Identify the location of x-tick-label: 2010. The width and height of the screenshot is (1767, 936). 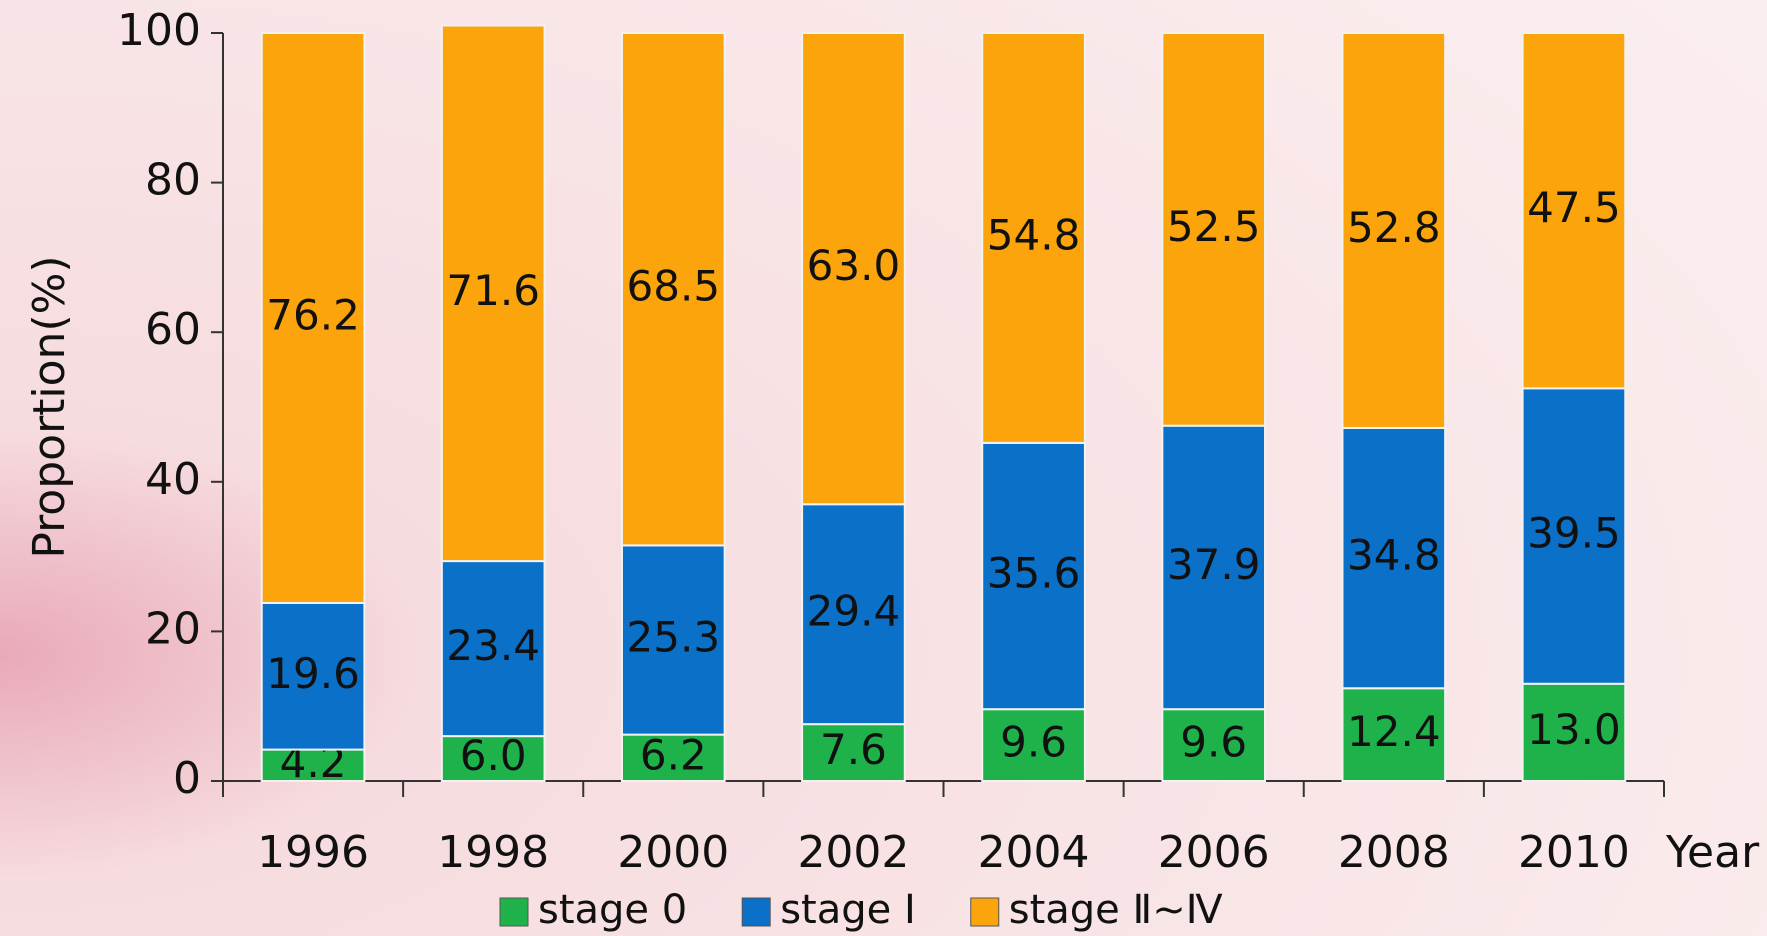
(1574, 852).